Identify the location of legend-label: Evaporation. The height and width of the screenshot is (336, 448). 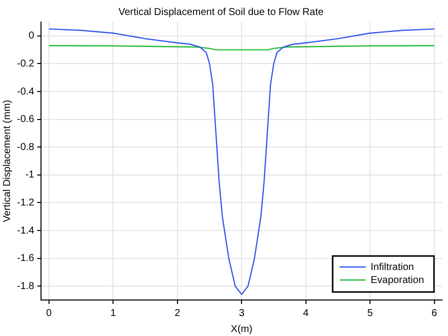
(397, 280).